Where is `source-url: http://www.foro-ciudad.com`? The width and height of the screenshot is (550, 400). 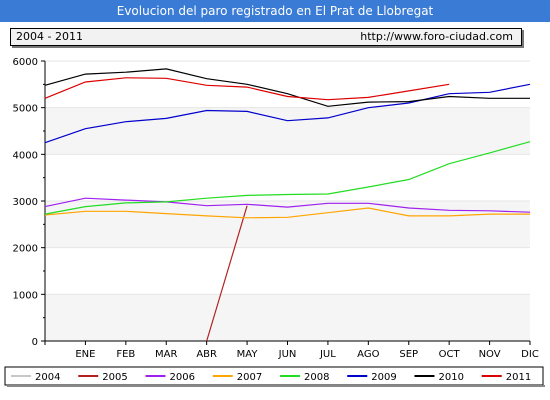 source-url: http://www.foro-ciudad.com is located at coordinates (436, 36).